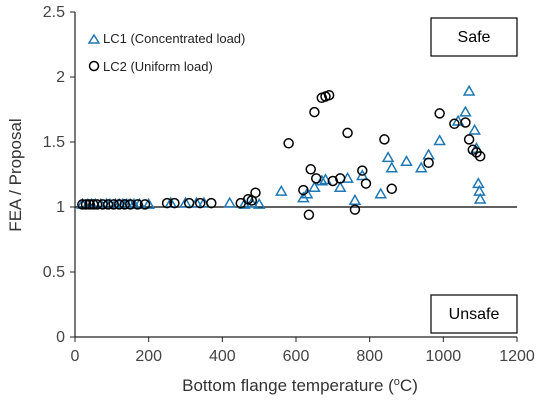 The height and width of the screenshot is (410, 550). I want to click on unsafe-label: Unsafe, so click(474, 314).